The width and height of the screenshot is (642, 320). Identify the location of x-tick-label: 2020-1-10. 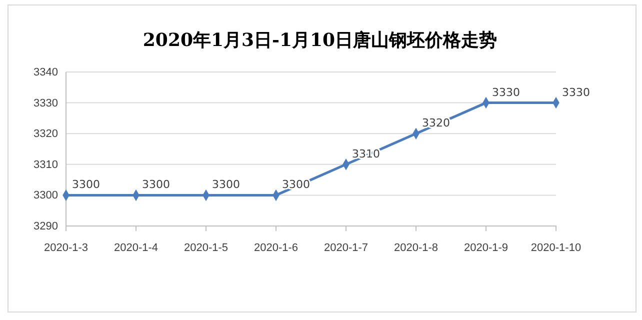
(556, 248).